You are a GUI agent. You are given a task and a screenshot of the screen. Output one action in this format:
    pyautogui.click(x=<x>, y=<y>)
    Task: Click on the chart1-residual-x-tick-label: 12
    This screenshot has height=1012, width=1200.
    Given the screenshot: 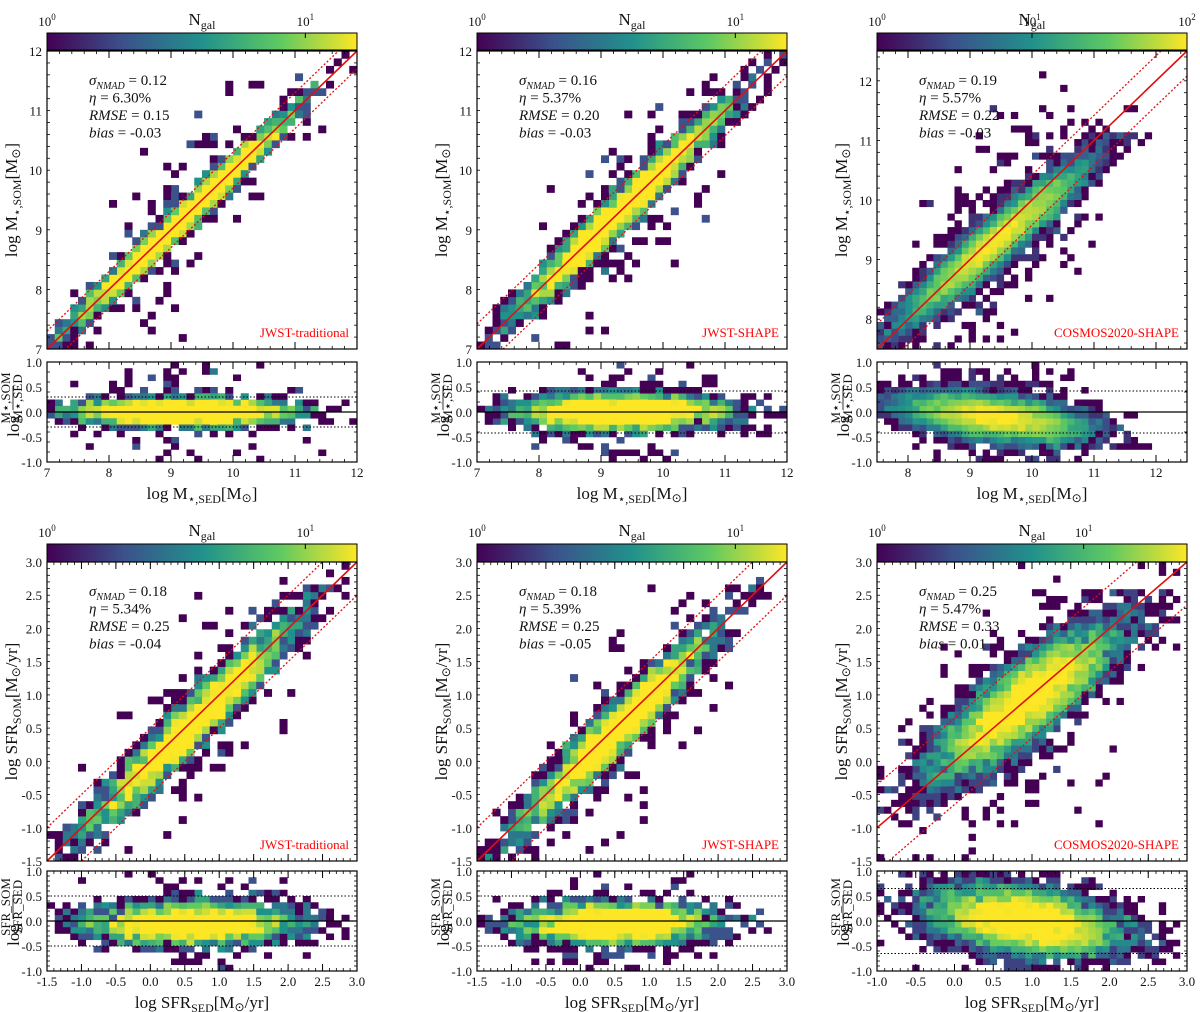 What is the action you would take?
    pyautogui.click(x=357, y=472)
    